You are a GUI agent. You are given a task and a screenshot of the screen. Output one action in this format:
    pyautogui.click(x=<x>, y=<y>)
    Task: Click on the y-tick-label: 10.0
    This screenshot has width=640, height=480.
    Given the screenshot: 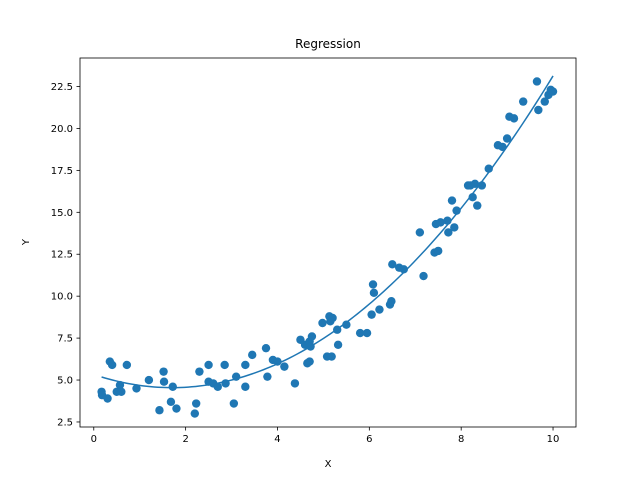 What is the action you would take?
    pyautogui.click(x=62, y=297)
    